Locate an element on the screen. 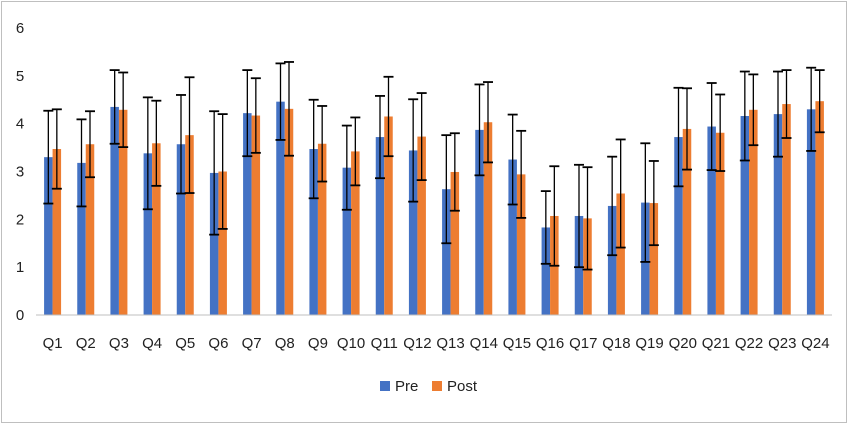  bar-post-q10 is located at coordinates (355, 233).